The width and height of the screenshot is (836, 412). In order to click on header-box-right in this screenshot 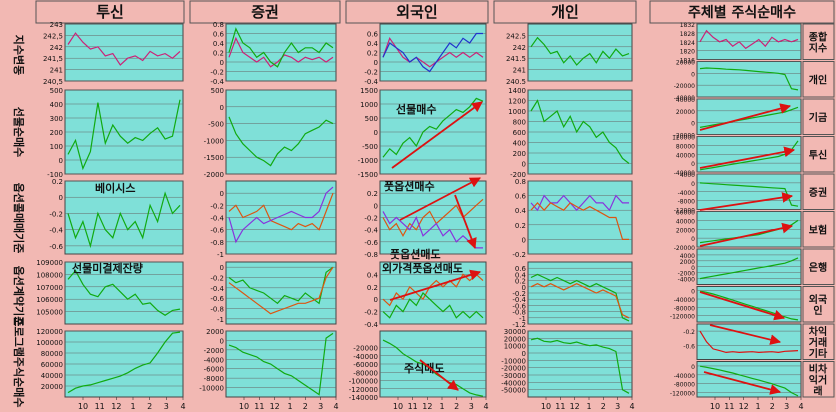, I will do `click(742, 12)`.